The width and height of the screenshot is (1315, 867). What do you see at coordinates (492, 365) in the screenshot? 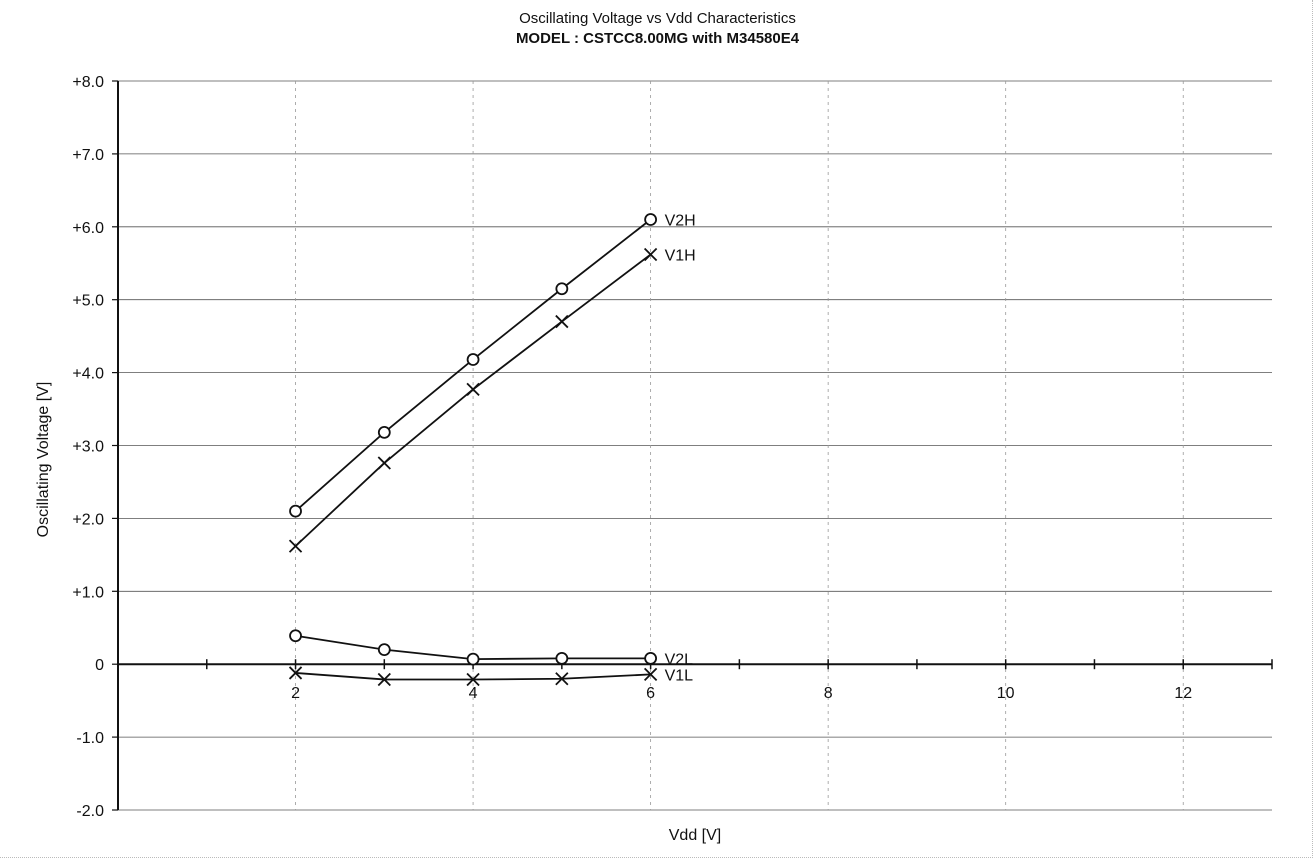
I see `series-v2h: V2H` at bounding box center [492, 365].